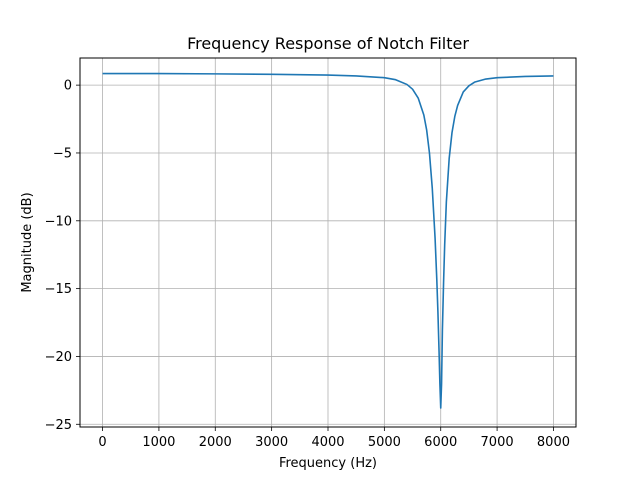 The width and height of the screenshot is (640, 480). What do you see at coordinates (327, 442) in the screenshot?
I see `x-tick-label: 4000` at bounding box center [327, 442].